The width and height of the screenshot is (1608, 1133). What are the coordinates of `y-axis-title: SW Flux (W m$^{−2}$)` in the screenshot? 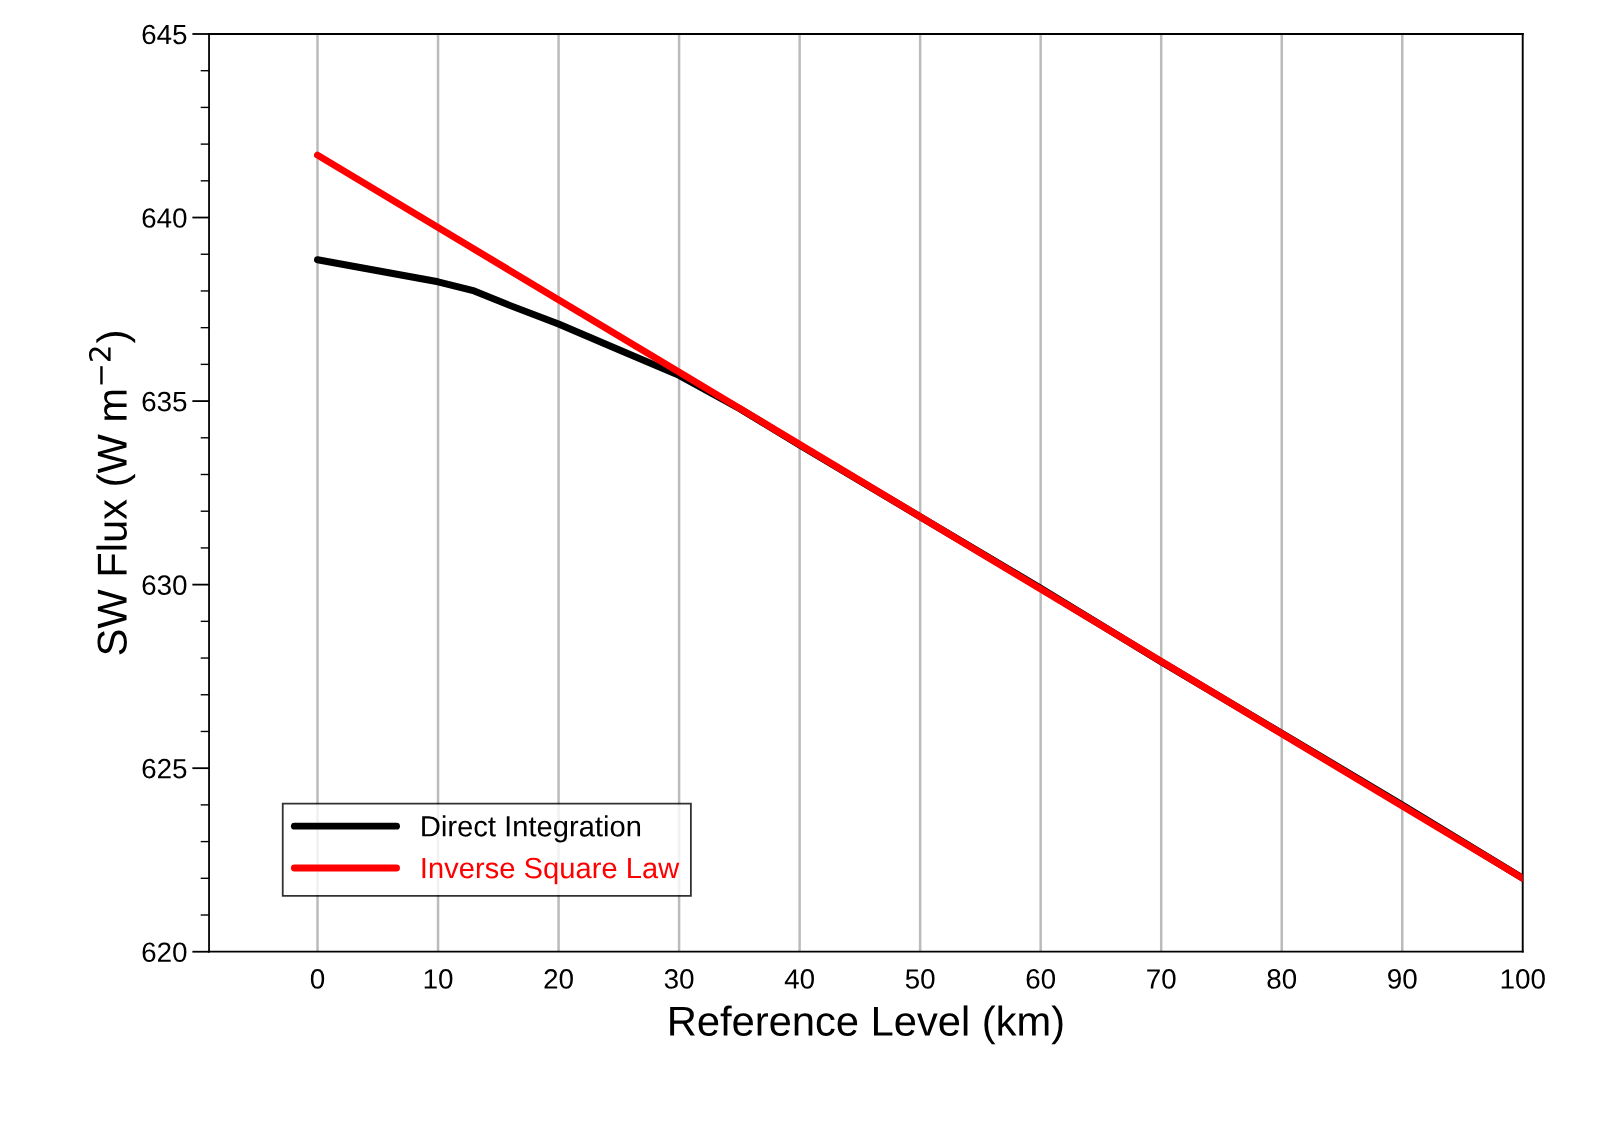 It's located at (112, 493).